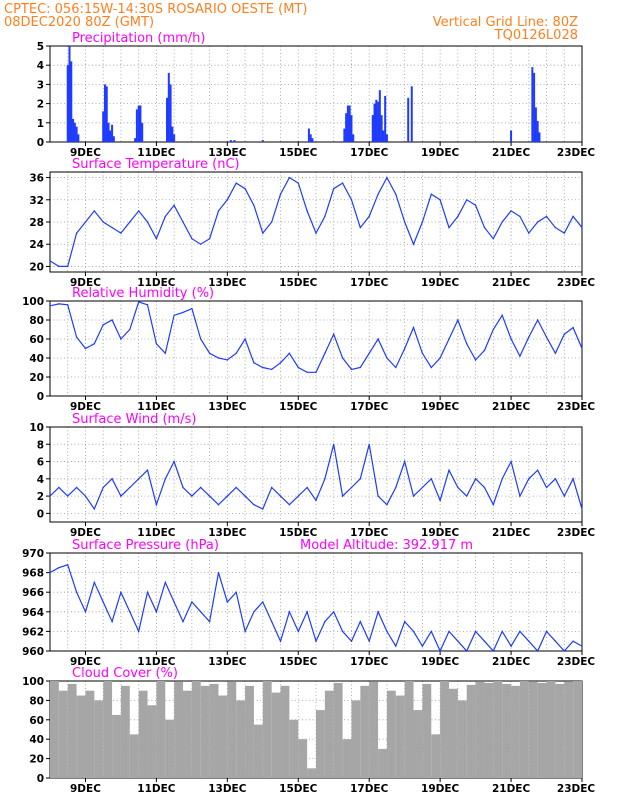 The height and width of the screenshot is (804, 618). Describe the element at coordinates (33, 302) in the screenshot. I see `y-tick-label: 100` at that location.